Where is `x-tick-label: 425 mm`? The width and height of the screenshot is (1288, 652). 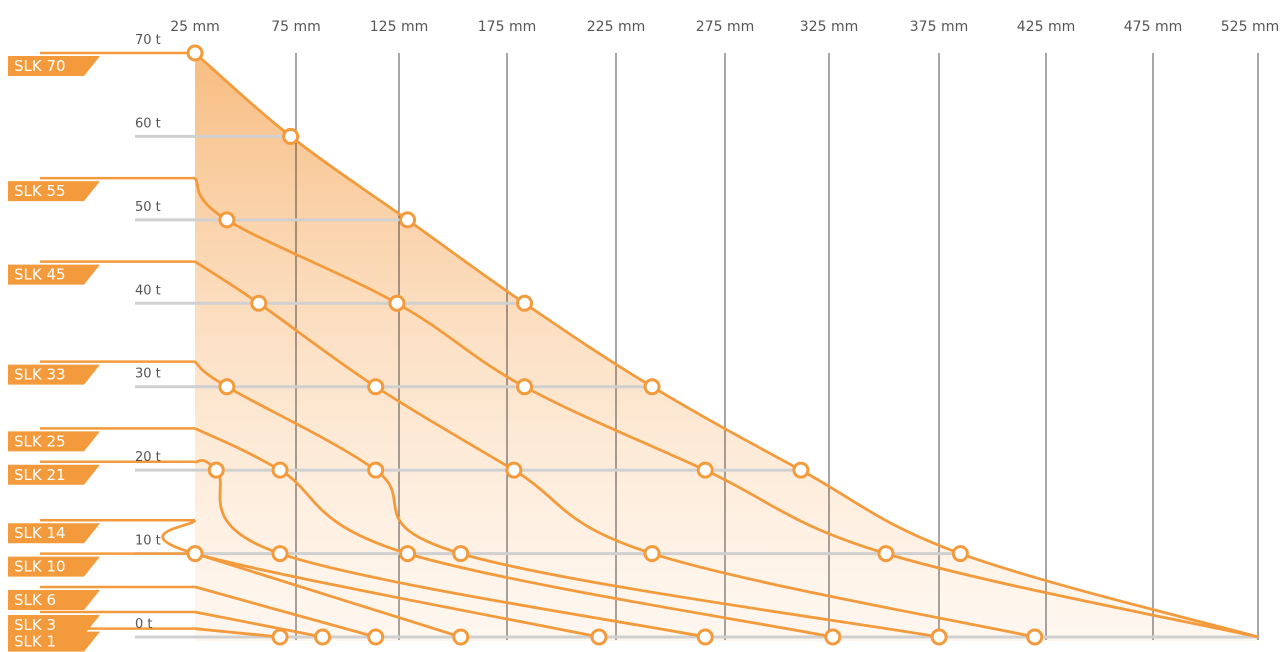 x-tick-label: 425 mm is located at coordinates (1046, 27).